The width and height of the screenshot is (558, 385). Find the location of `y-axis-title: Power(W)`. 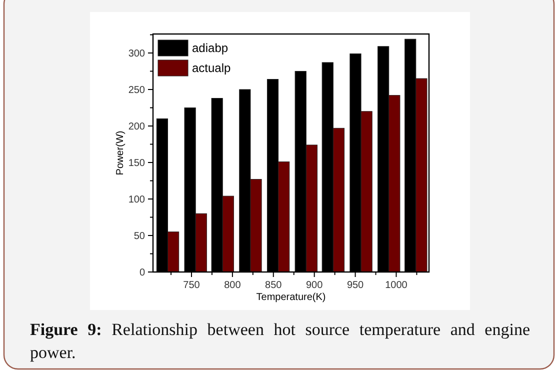

y-axis-title: Power(W) is located at coordinates (120, 153).